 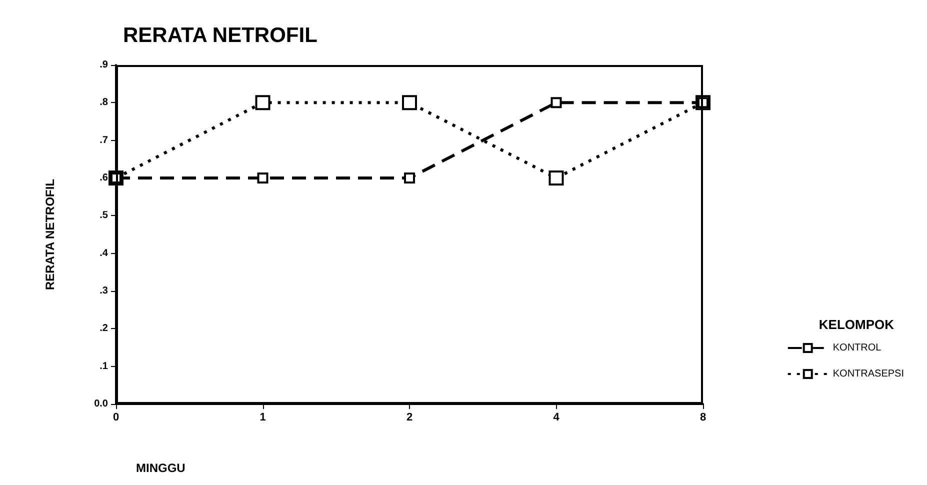 I want to click on y-tick-label: .1, so click(x=104, y=366).